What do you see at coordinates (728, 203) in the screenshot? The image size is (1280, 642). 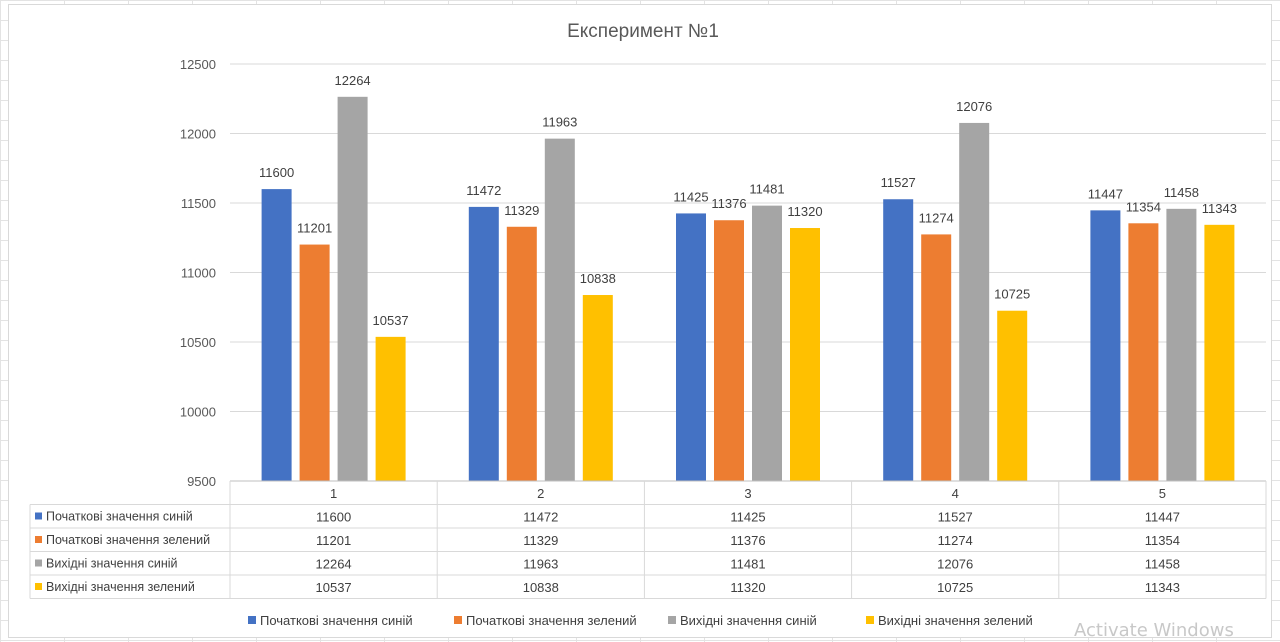 I see `data-label: 11376` at bounding box center [728, 203].